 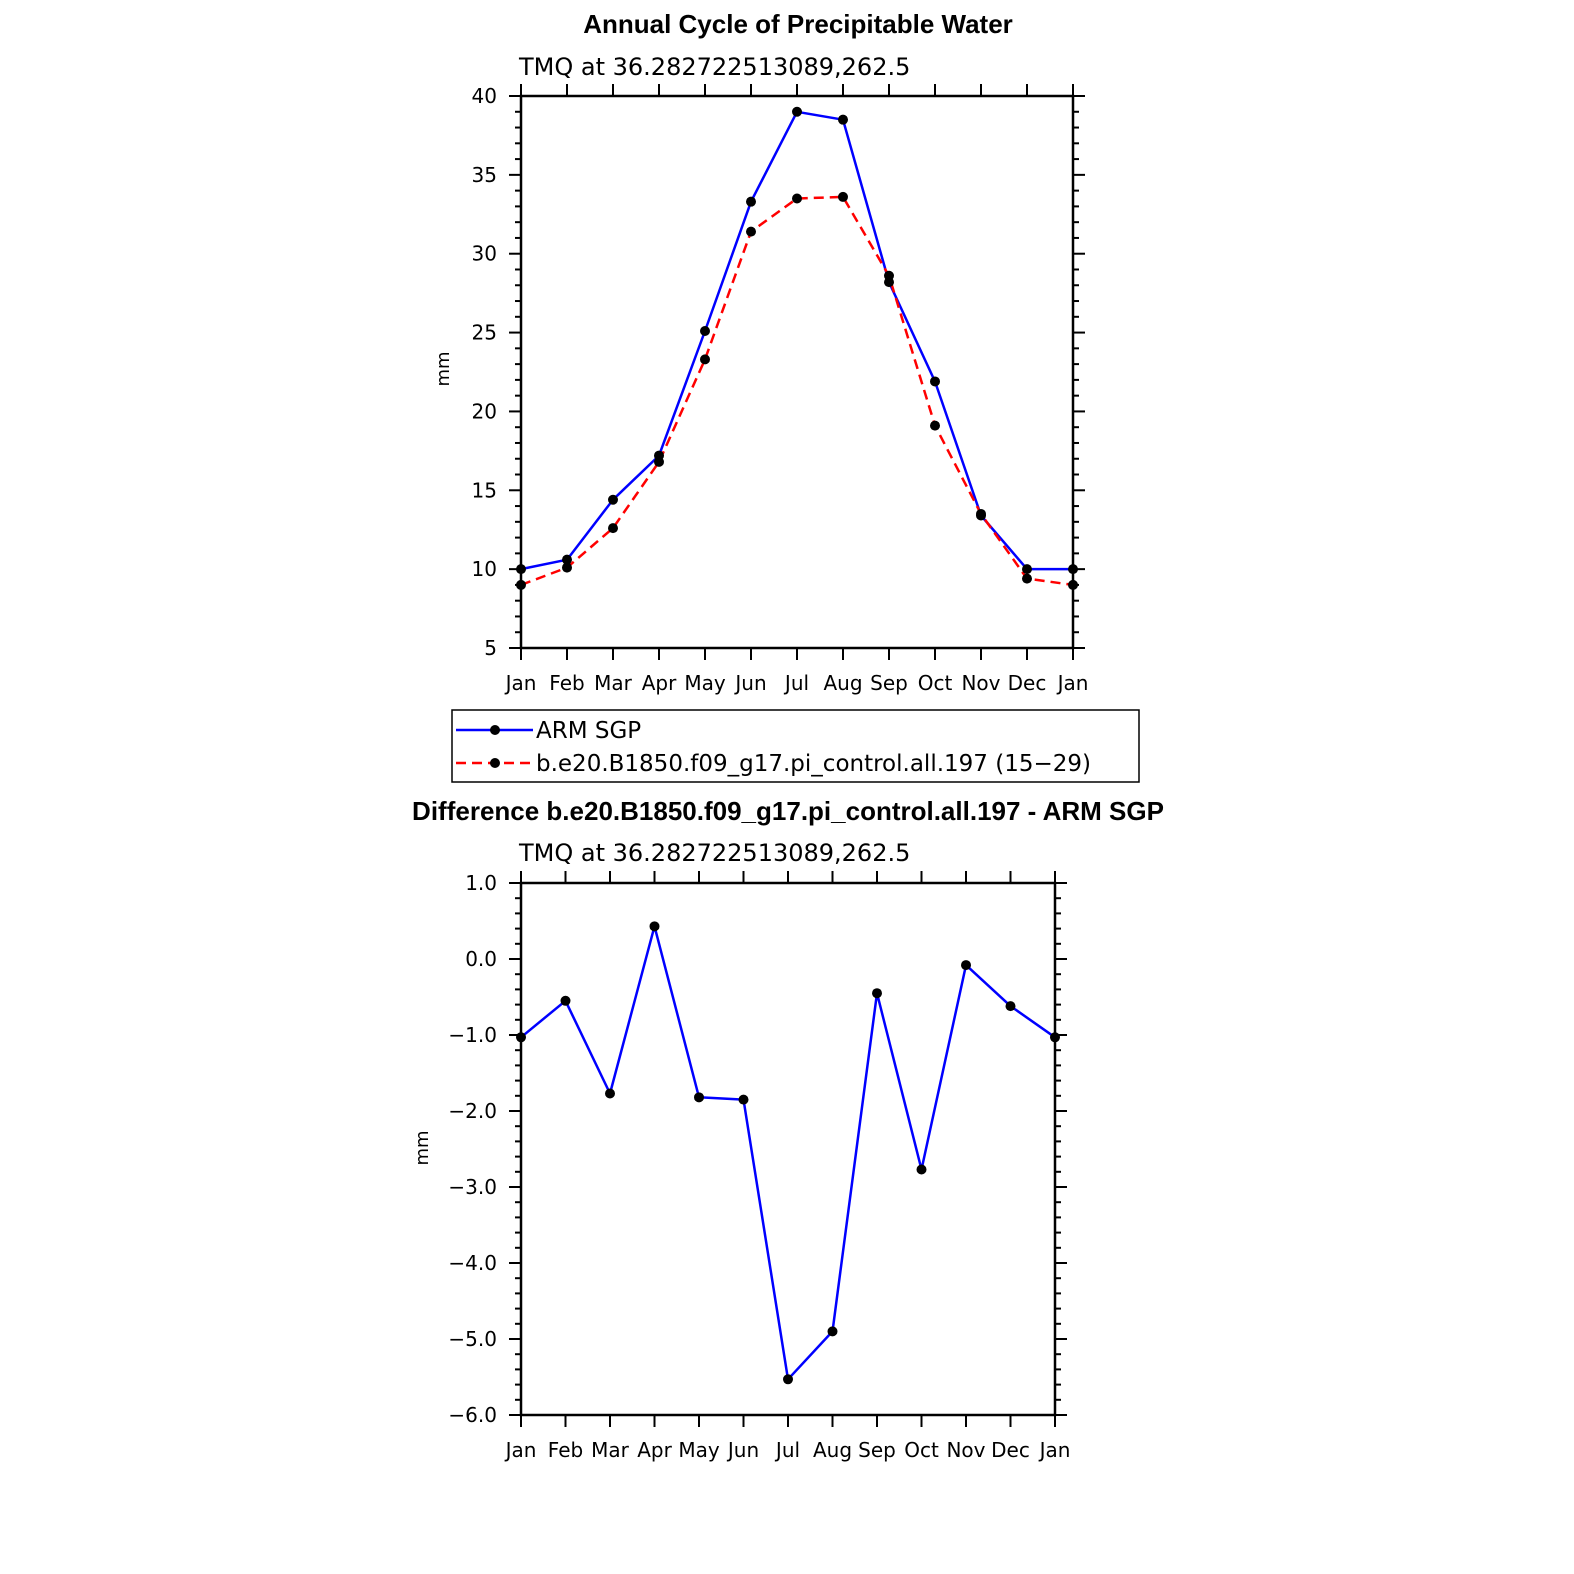 What do you see at coordinates (472, 1415) in the screenshot?
I see `chart2-ytick-label: −6.0` at bounding box center [472, 1415].